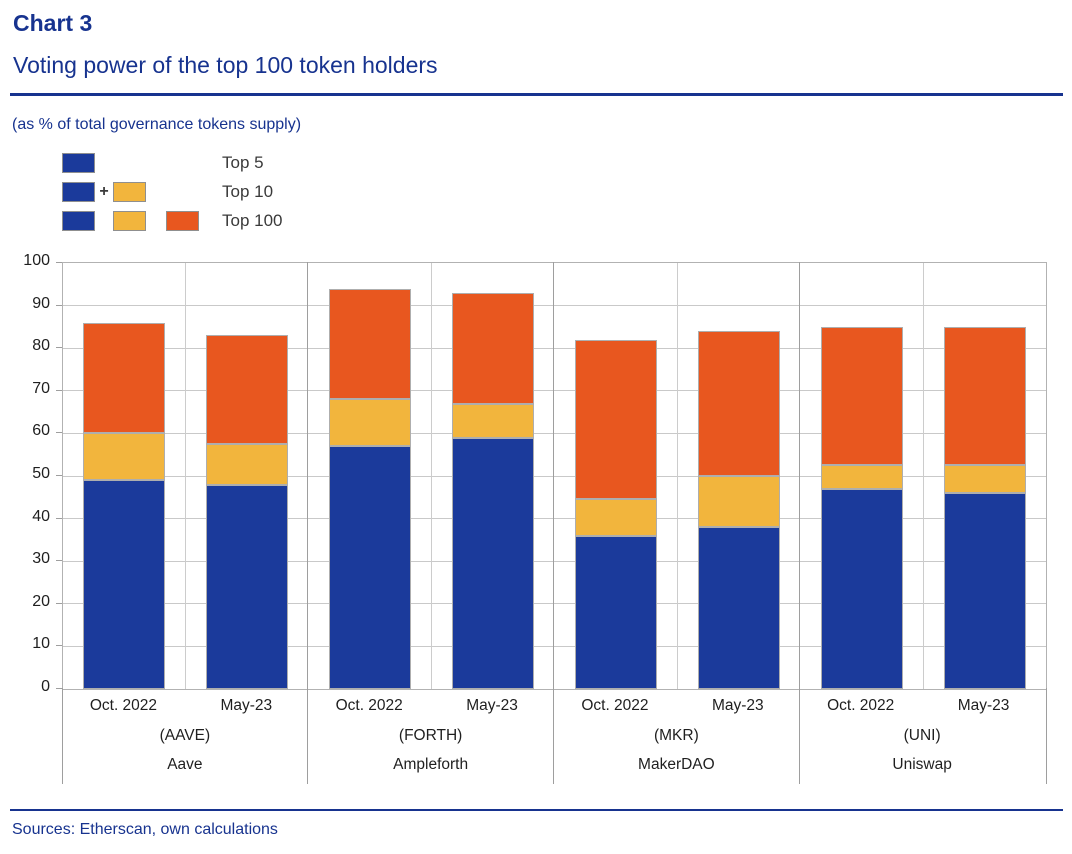 The image size is (1072, 854). What do you see at coordinates (41, 431) in the screenshot?
I see `y-axis-label: 60` at bounding box center [41, 431].